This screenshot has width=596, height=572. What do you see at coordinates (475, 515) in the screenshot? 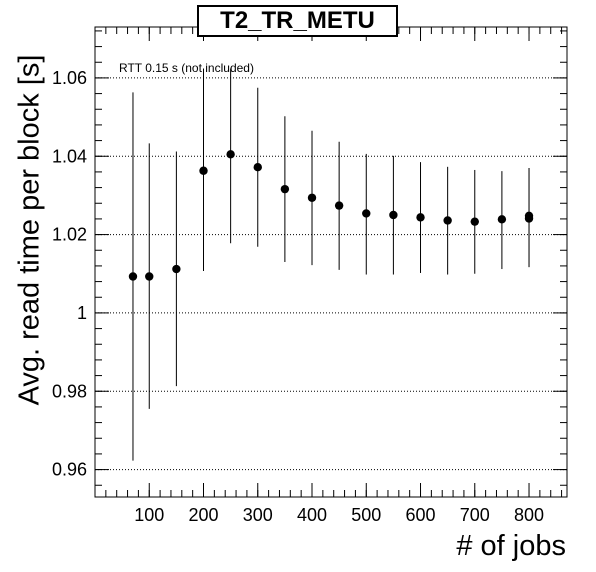
I see `x-tick-label: 700` at bounding box center [475, 515].